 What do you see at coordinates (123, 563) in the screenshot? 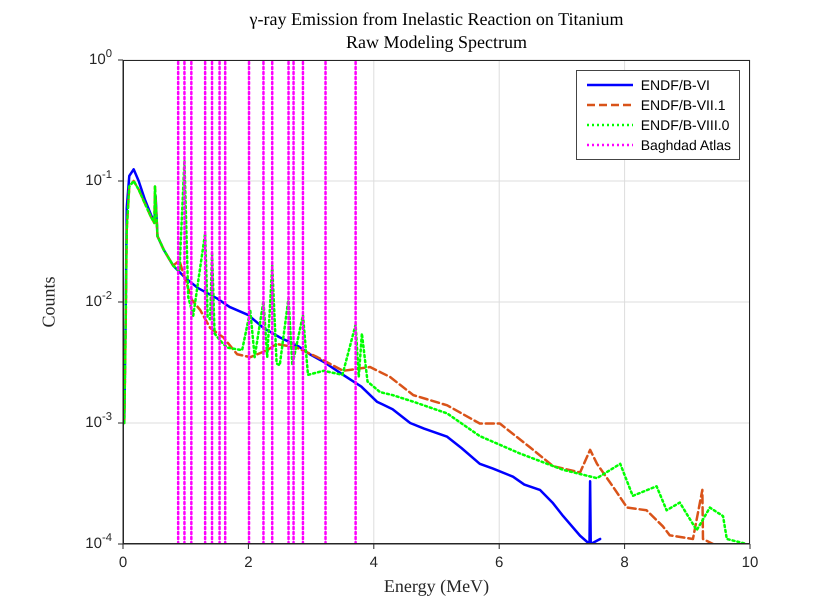
I see `x-tick-label: 0` at bounding box center [123, 563].